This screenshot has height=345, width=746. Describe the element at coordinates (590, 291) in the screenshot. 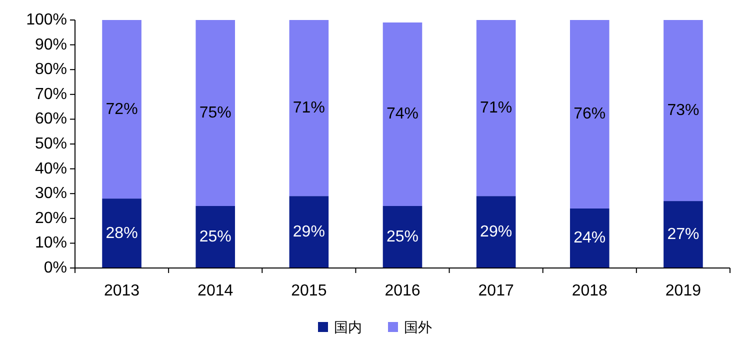

I see `x-tick-label: 2018` at that location.